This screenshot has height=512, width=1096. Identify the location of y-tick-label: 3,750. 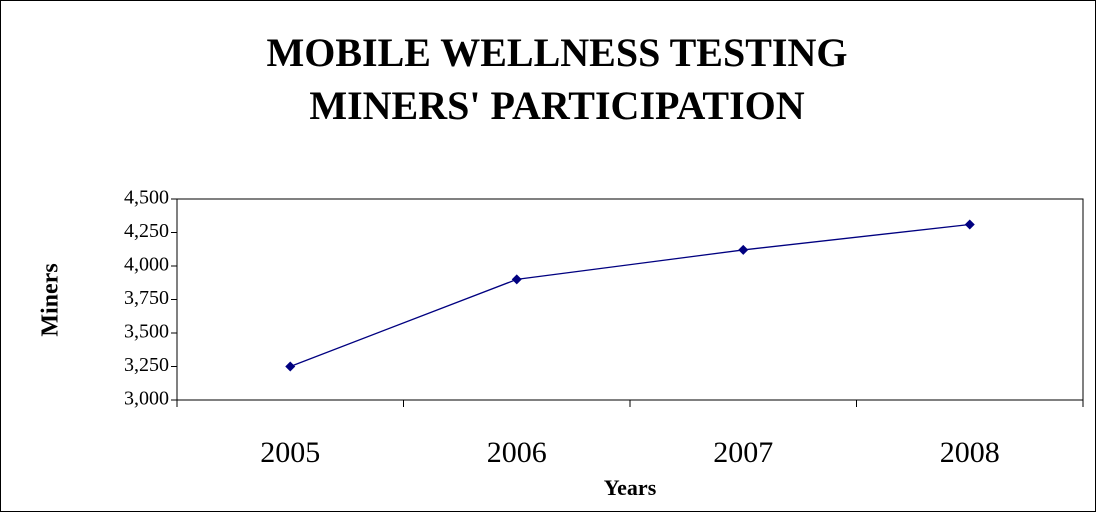
(146, 298).